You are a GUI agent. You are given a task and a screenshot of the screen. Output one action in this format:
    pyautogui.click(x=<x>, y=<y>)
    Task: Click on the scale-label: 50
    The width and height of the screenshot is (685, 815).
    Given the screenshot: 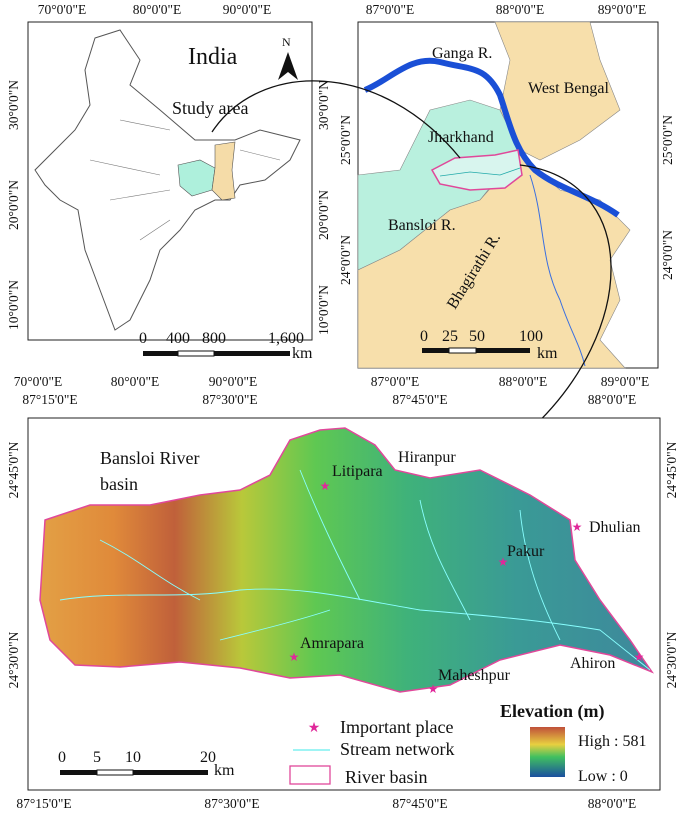 What is the action you would take?
    pyautogui.click(x=477, y=336)
    